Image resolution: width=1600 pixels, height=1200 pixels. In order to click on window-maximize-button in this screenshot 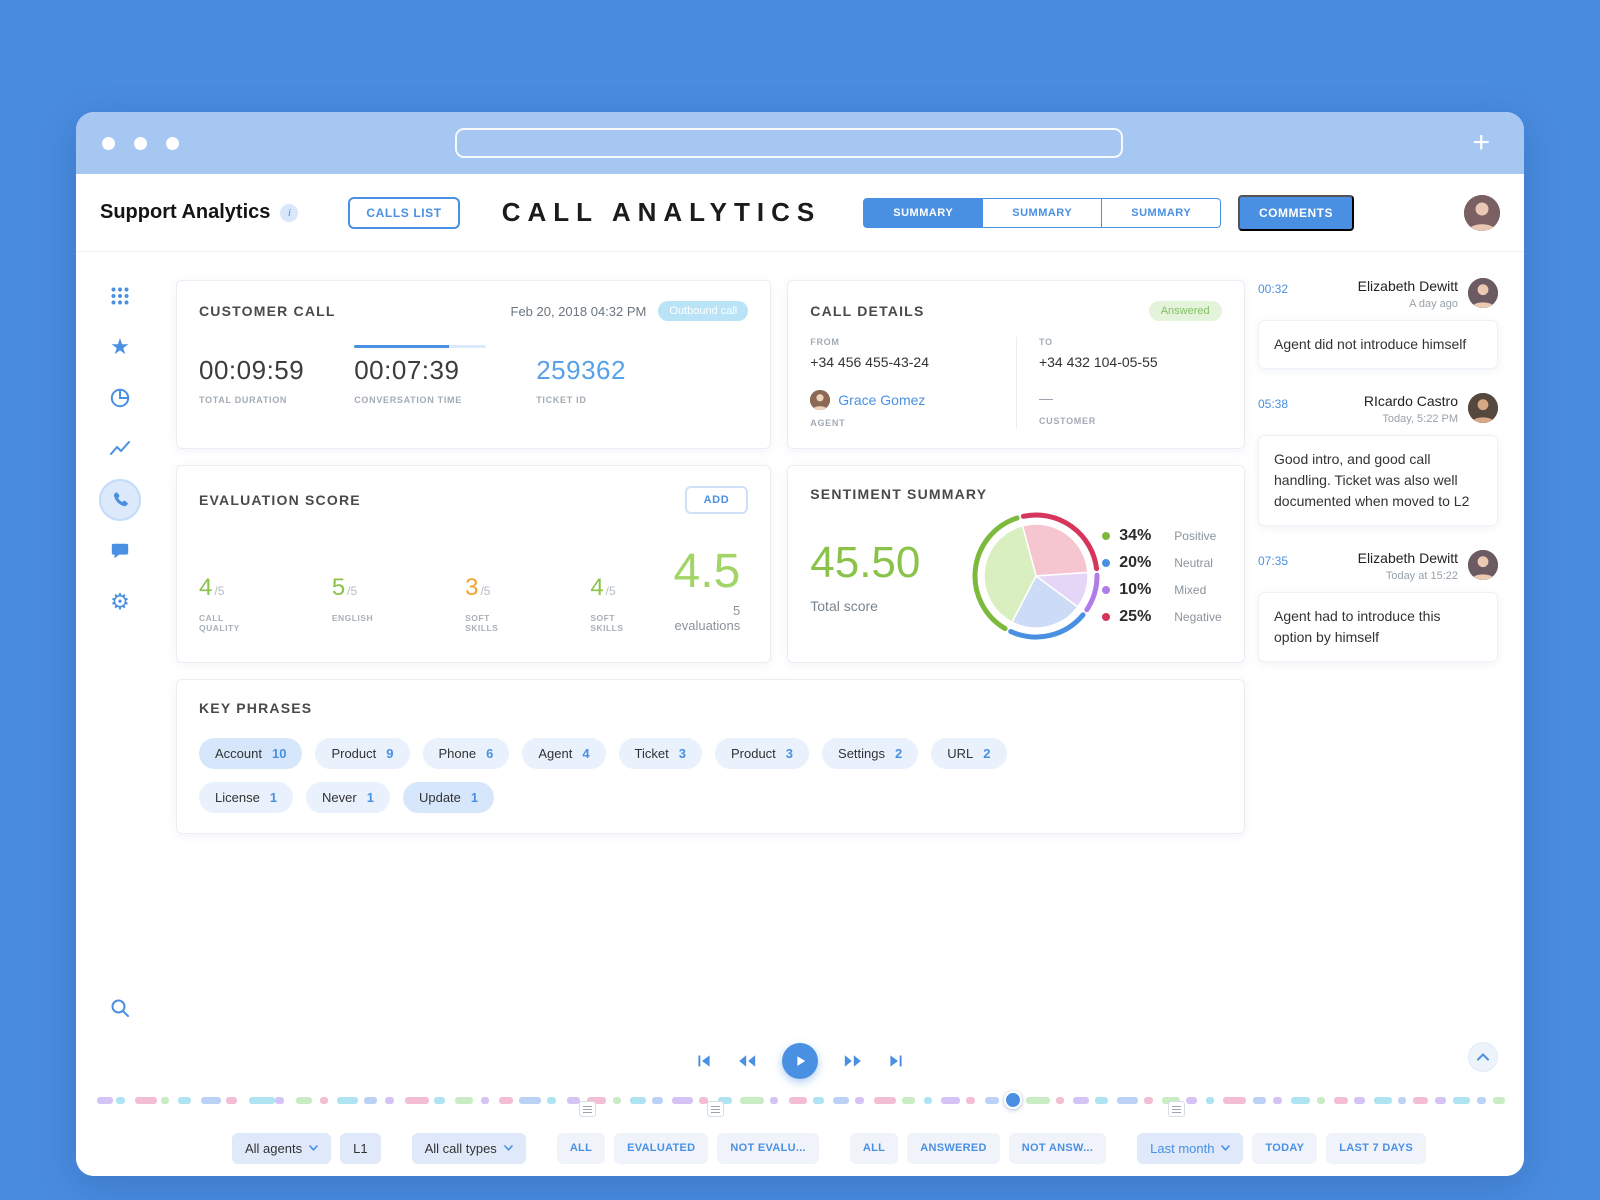, I will do `click(172, 143)`.